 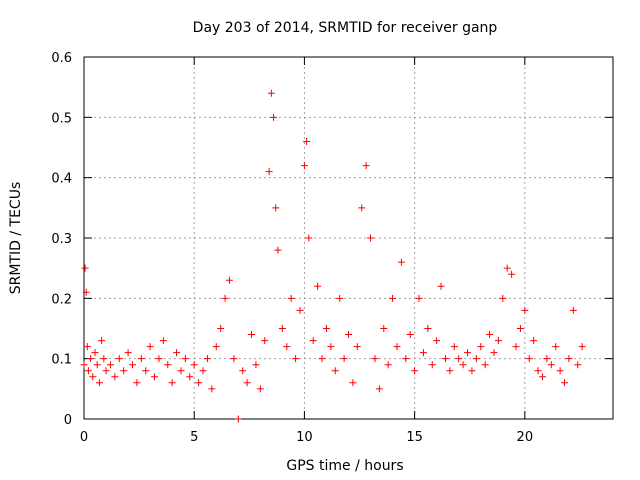 What do you see at coordinates (61, 179) in the screenshot?
I see `y-tick-label: 0.4` at bounding box center [61, 179].